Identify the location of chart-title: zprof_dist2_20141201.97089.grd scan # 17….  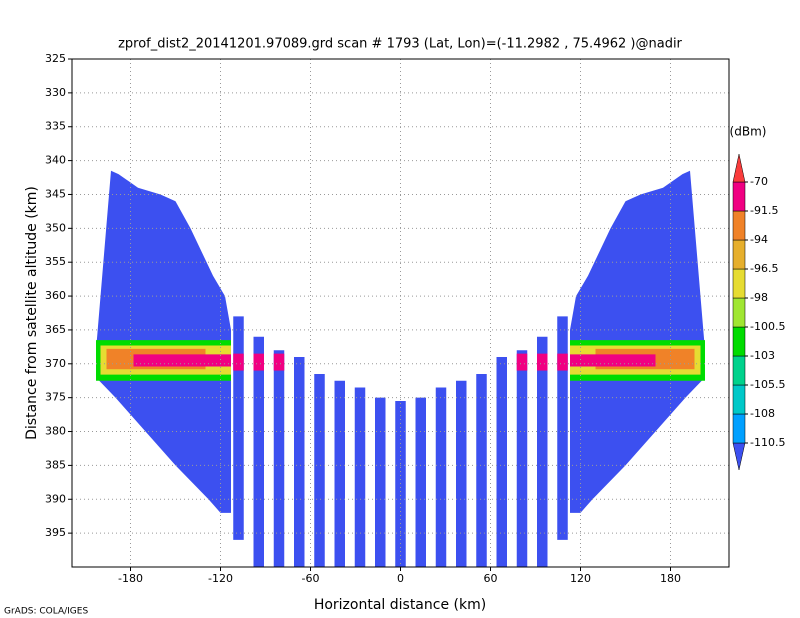
(400, 44).